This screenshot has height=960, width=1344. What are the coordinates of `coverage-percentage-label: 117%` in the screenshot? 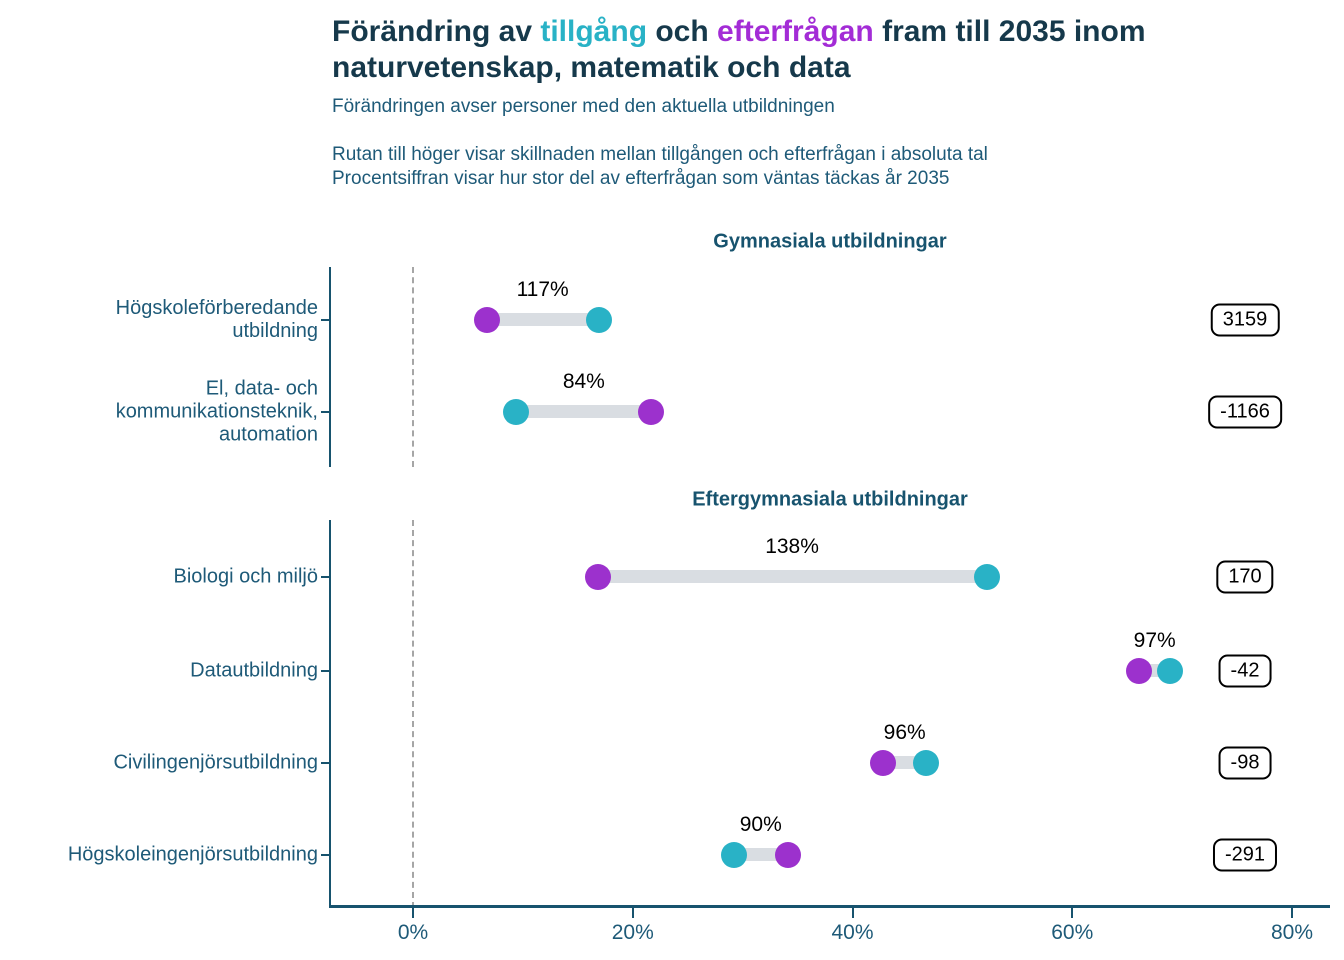 It's located at (542, 289).